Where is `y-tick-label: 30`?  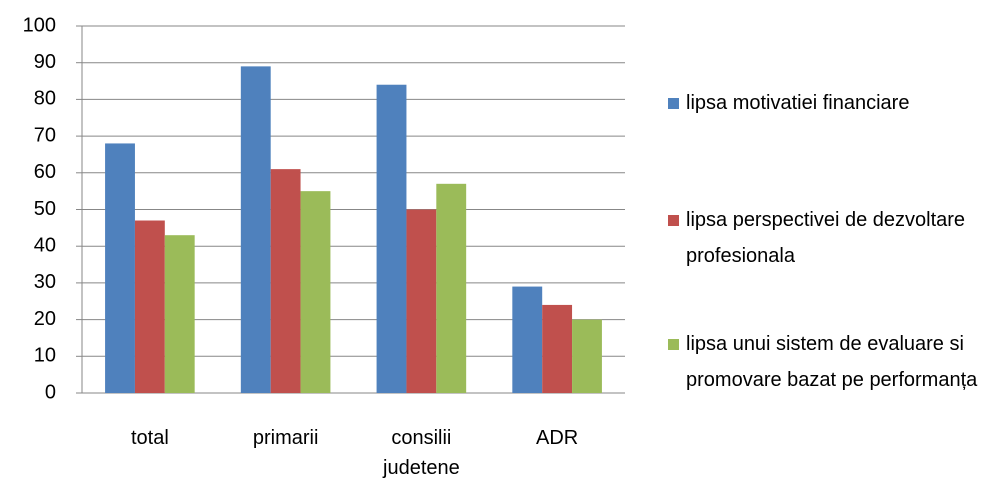
y-tick-label: 30 is located at coordinates (45, 282).